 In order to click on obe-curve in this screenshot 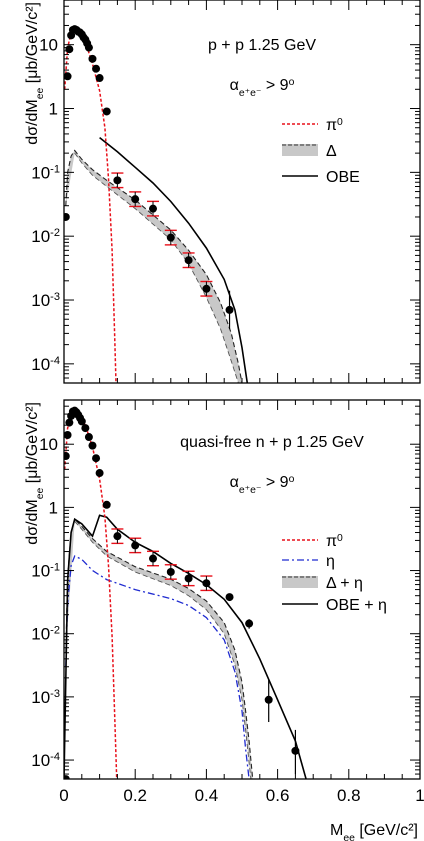, I will do `click(174, 259)`.